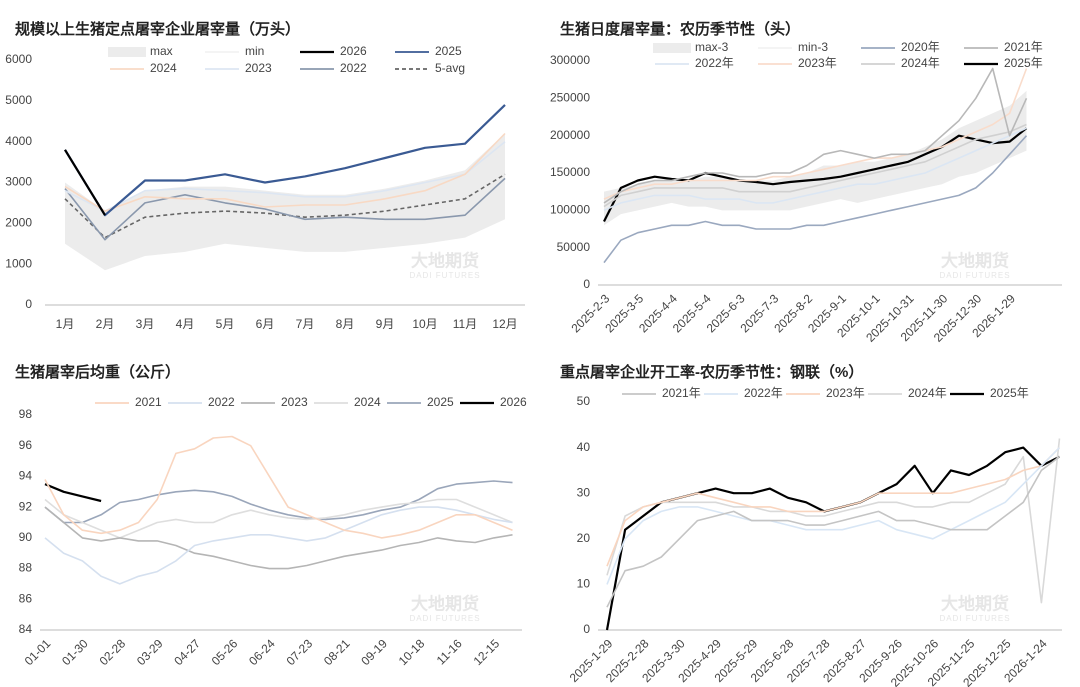  Describe the element at coordinates (345, 324) in the screenshot. I see `x-tick-label: 8月` at that location.